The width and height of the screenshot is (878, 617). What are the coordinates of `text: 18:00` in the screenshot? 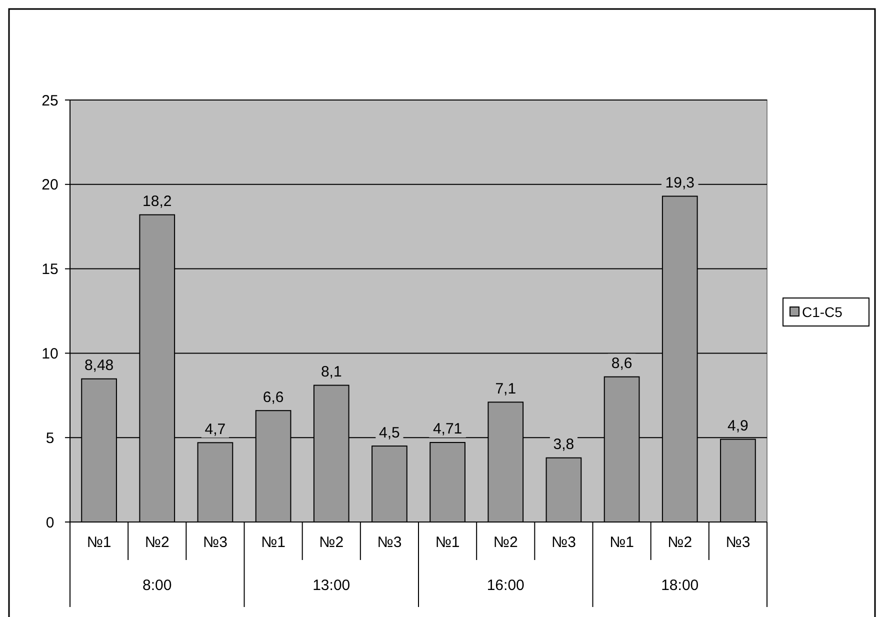 It's located at (680, 585).